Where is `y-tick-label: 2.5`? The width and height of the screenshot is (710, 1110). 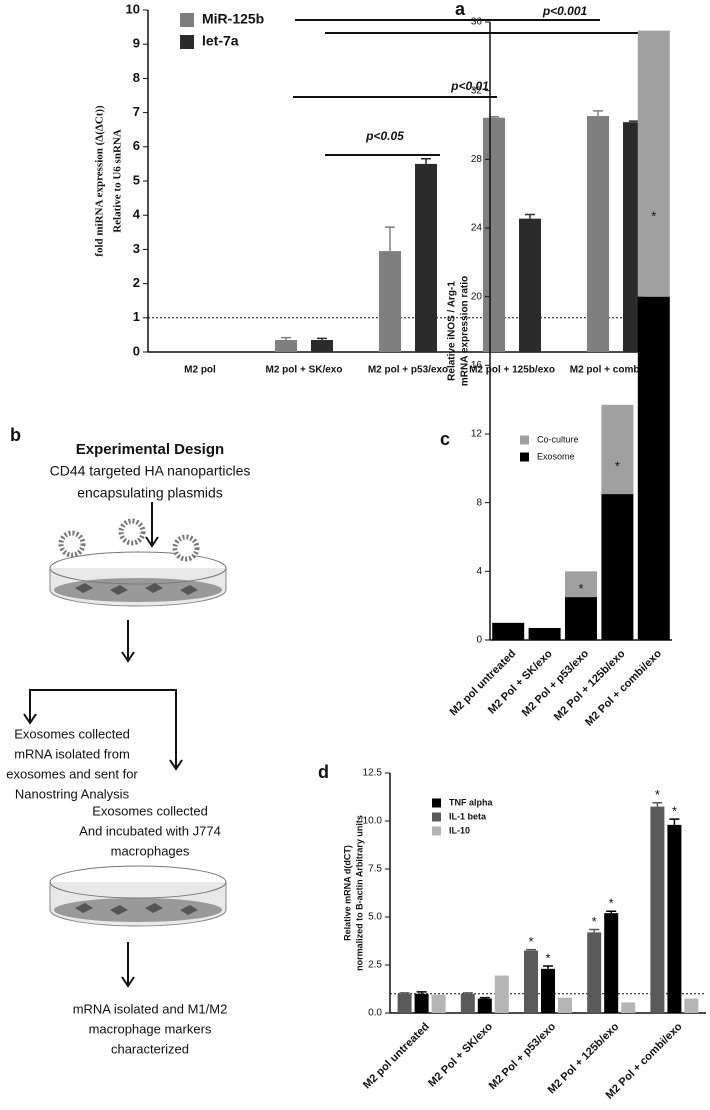 y-tick-label: 2.5 is located at coordinates (375, 965).